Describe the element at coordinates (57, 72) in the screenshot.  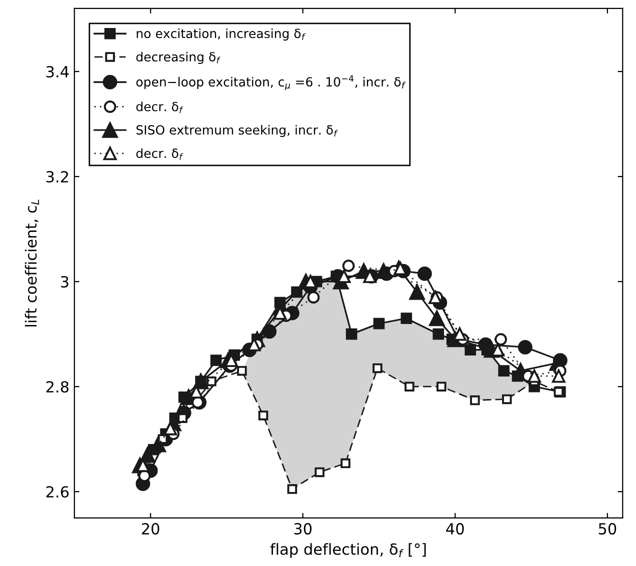
I see `y-tick-label: 3.4` at that location.